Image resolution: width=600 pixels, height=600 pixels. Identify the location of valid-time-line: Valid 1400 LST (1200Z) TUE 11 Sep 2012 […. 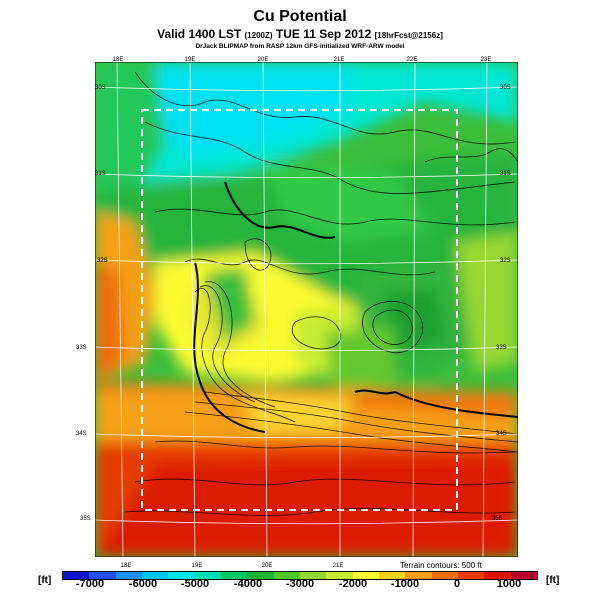
(300, 34).